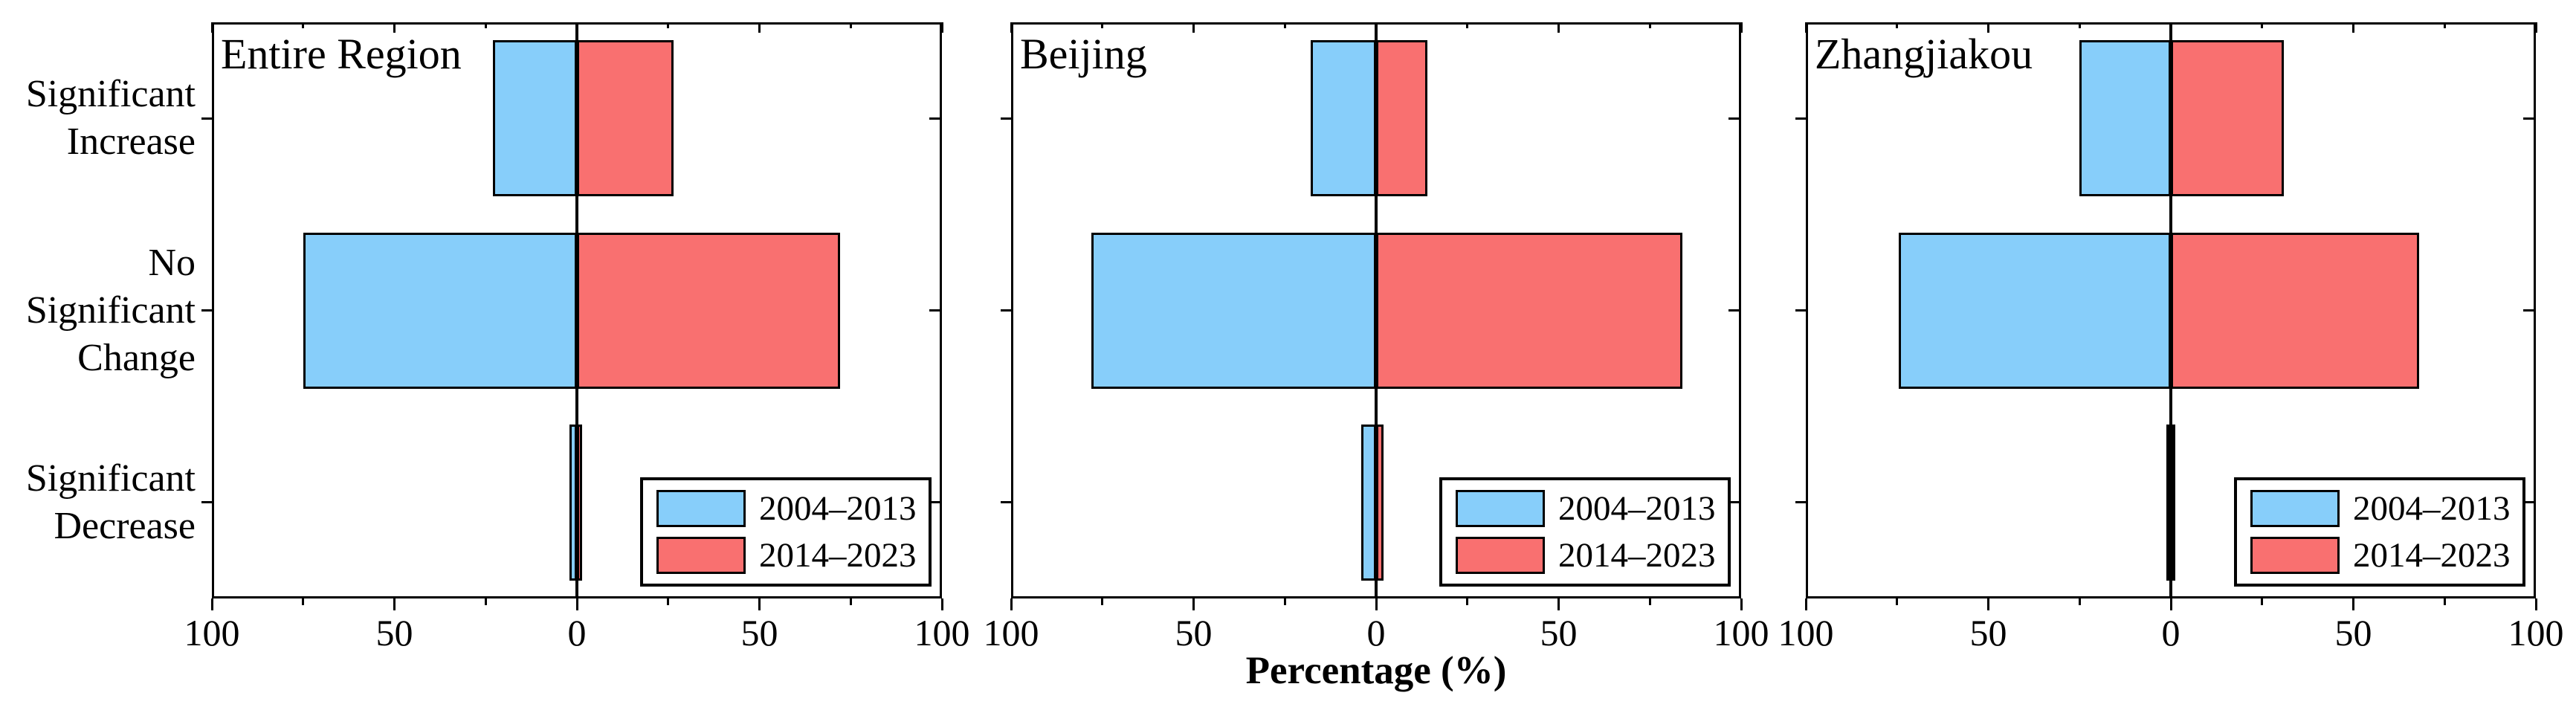  I want to click on legend-swatch-2014-2023, so click(1500, 555).